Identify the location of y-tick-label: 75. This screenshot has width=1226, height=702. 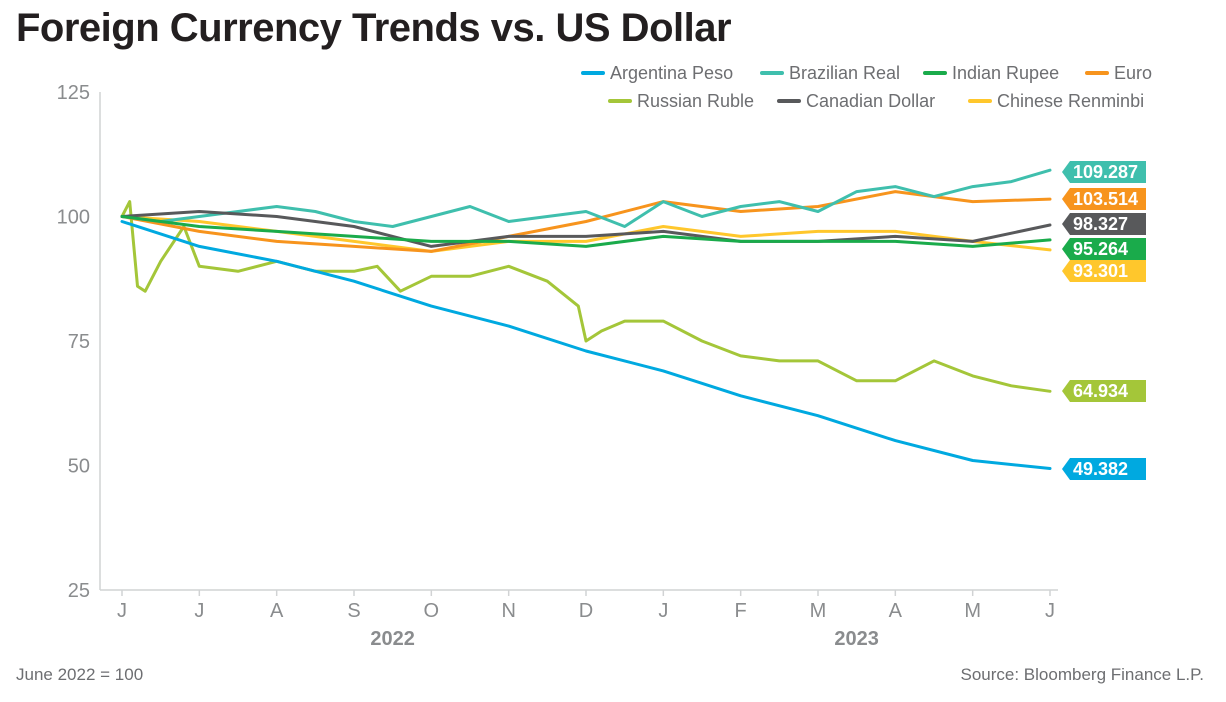
(79, 342).